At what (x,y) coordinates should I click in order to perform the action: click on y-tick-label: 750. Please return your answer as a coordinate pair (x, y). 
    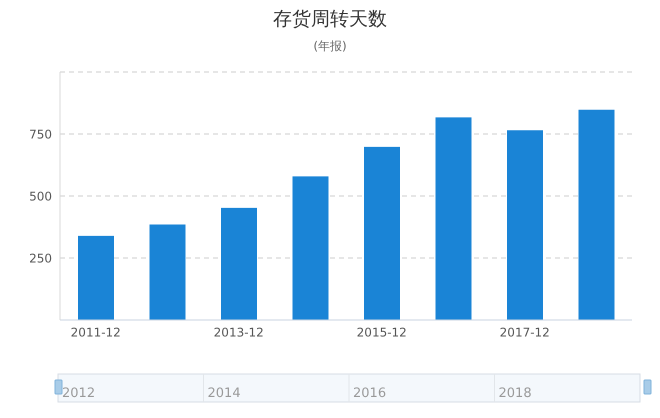
    Looking at the image, I should click on (40, 134).